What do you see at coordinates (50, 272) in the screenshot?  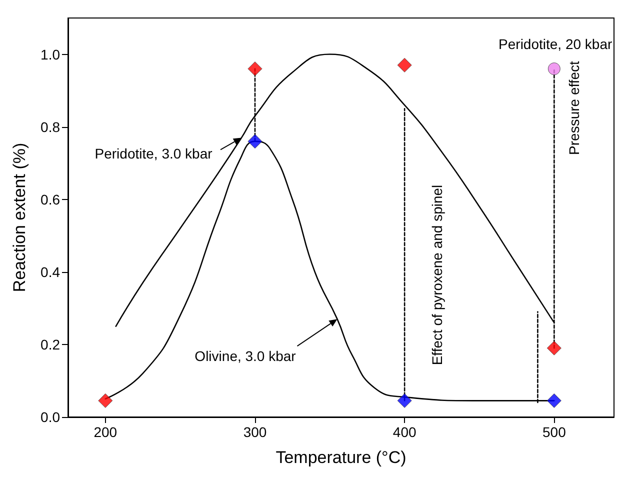 I see `y-tick-label: 0.4` at bounding box center [50, 272].